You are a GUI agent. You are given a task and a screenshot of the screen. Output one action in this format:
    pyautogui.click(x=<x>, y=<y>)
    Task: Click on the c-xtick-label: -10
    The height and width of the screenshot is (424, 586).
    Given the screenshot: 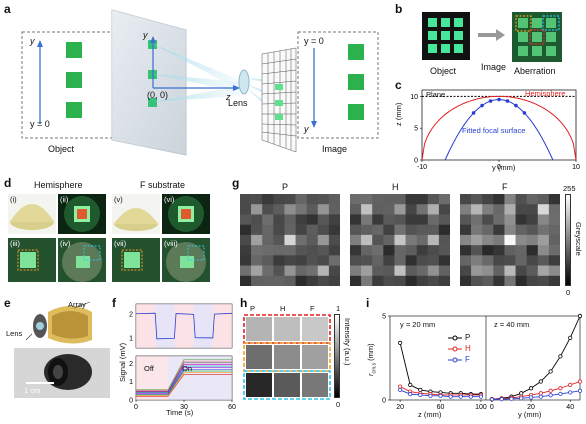 What is the action you would take?
    pyautogui.click(x=422, y=167)
    